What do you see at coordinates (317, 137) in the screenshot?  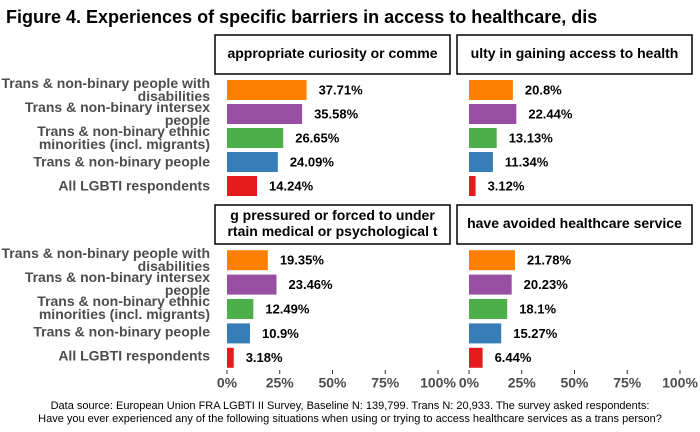 I see `value-label: 26.65%` at bounding box center [317, 137].